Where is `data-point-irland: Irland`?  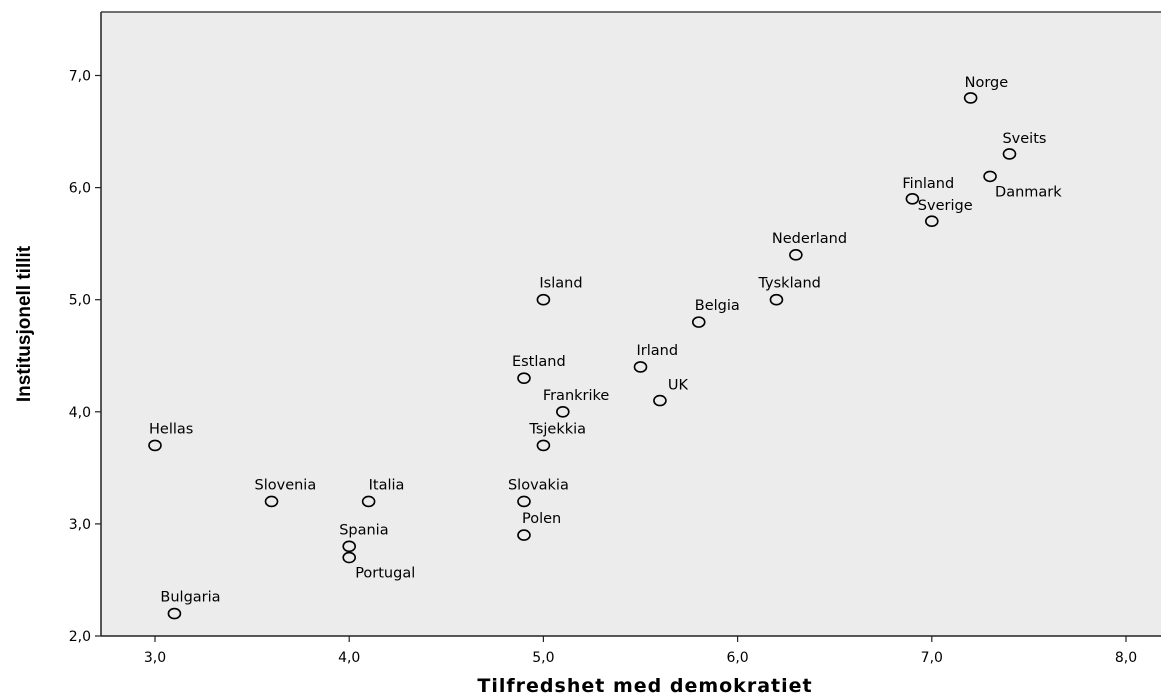
data-point-irland: Irland is located at coordinates (656, 358).